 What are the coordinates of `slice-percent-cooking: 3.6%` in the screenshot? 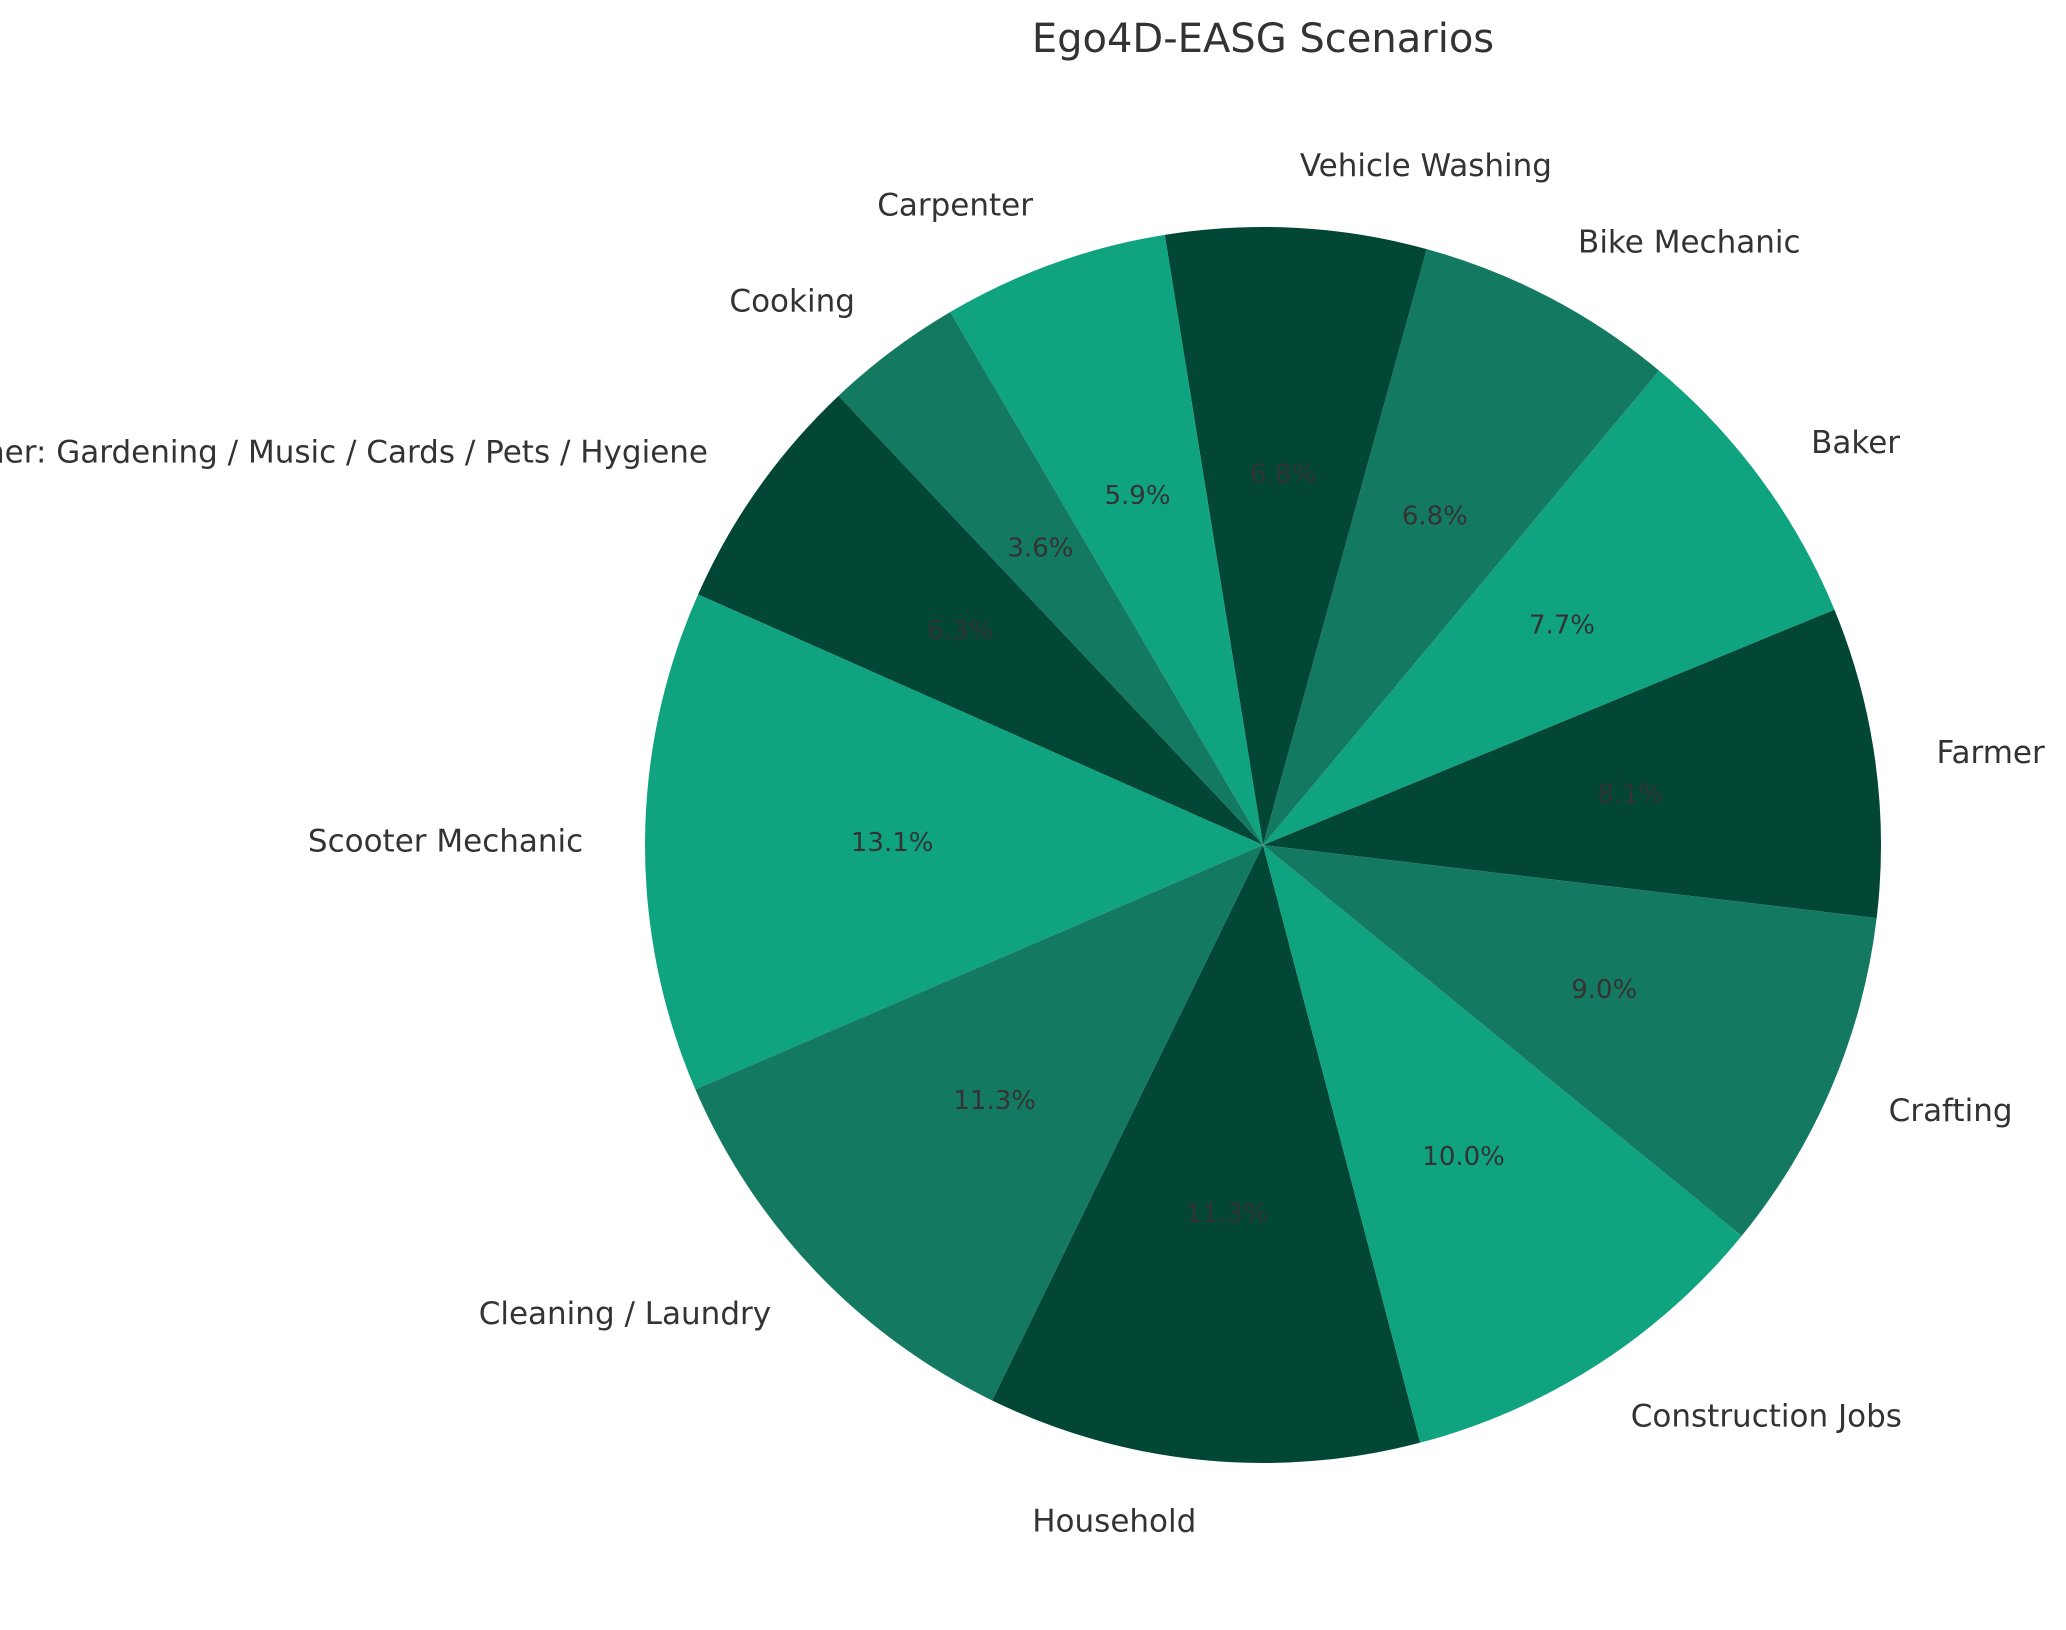 It's located at (1040, 548).